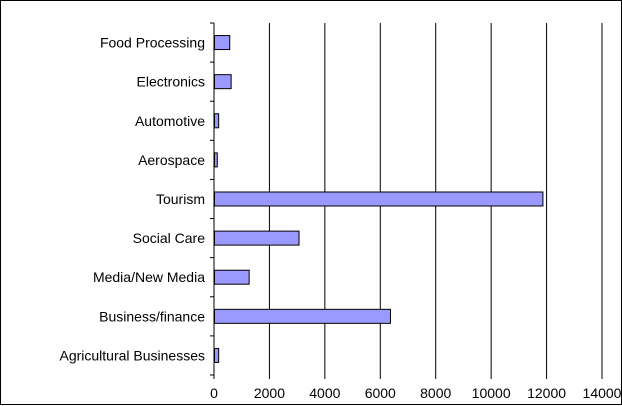 The height and width of the screenshot is (406, 622). I want to click on x-tick-label: 14000, so click(602, 393).